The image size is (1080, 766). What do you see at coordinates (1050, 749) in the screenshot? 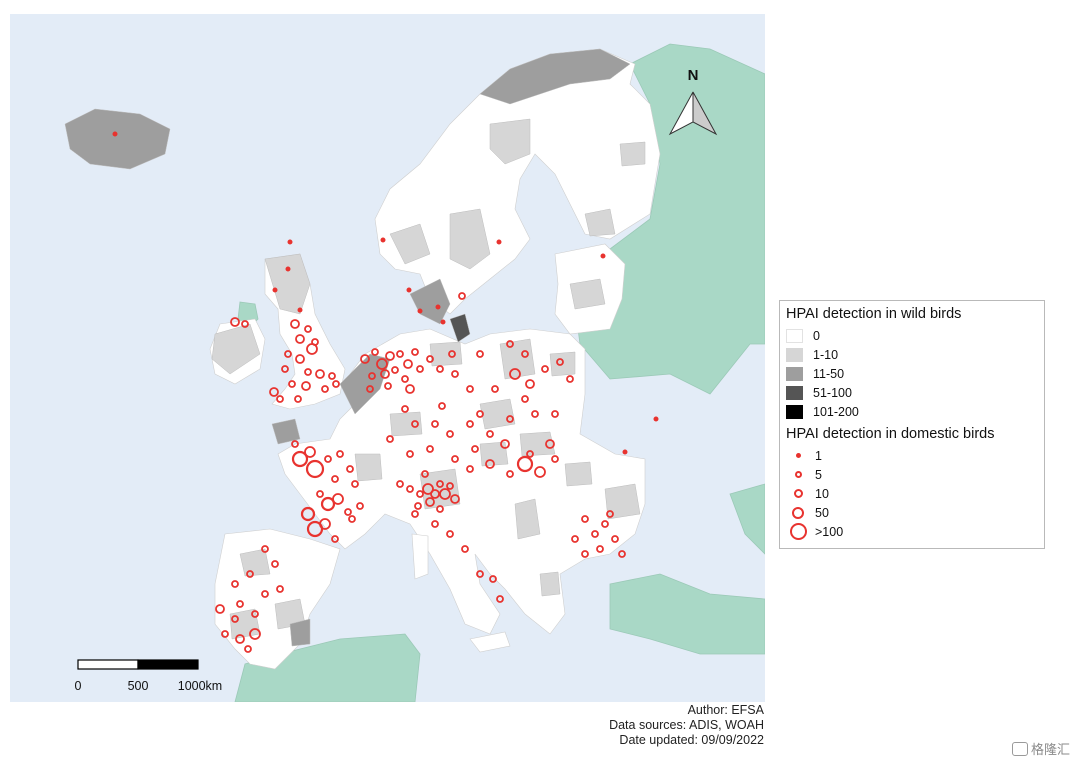
I see `watermark-text: 格隆汇` at bounding box center [1050, 749].